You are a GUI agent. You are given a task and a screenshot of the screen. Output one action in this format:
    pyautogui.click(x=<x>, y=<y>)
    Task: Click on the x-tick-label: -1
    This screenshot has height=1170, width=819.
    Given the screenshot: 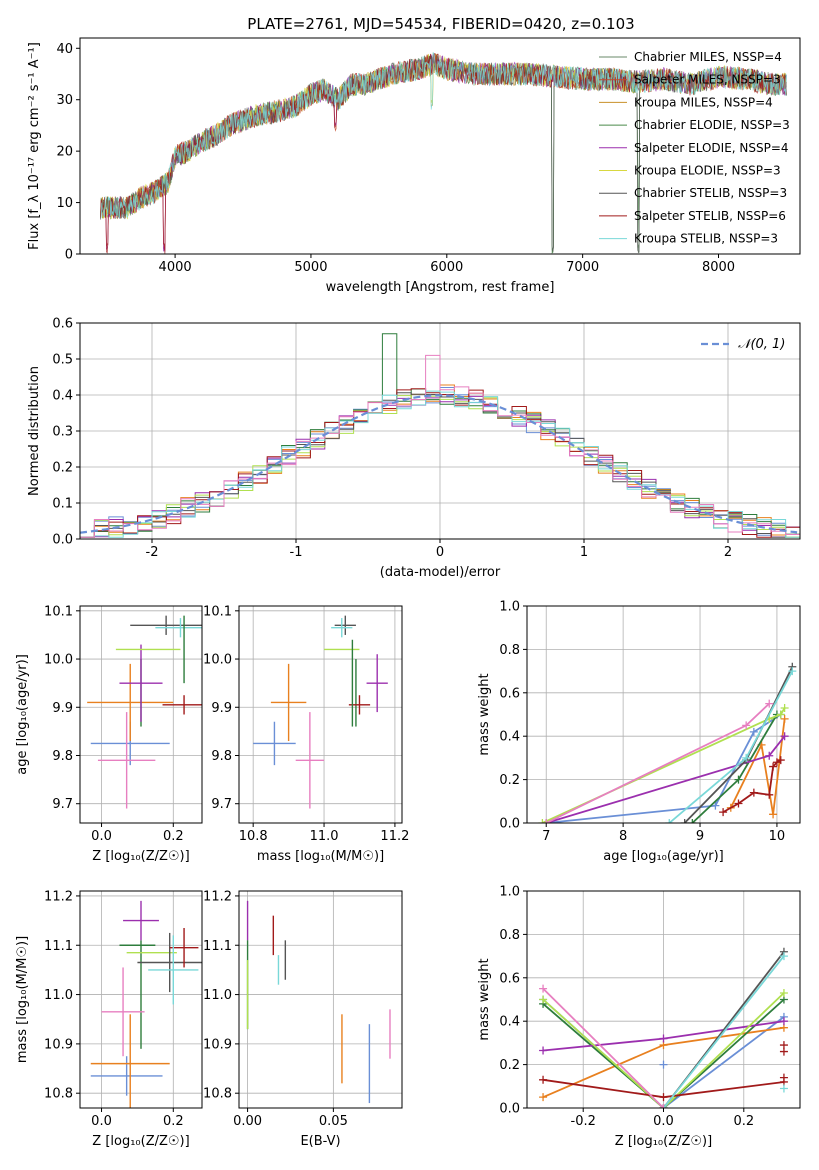 What is the action you would take?
    pyautogui.click(x=296, y=552)
    